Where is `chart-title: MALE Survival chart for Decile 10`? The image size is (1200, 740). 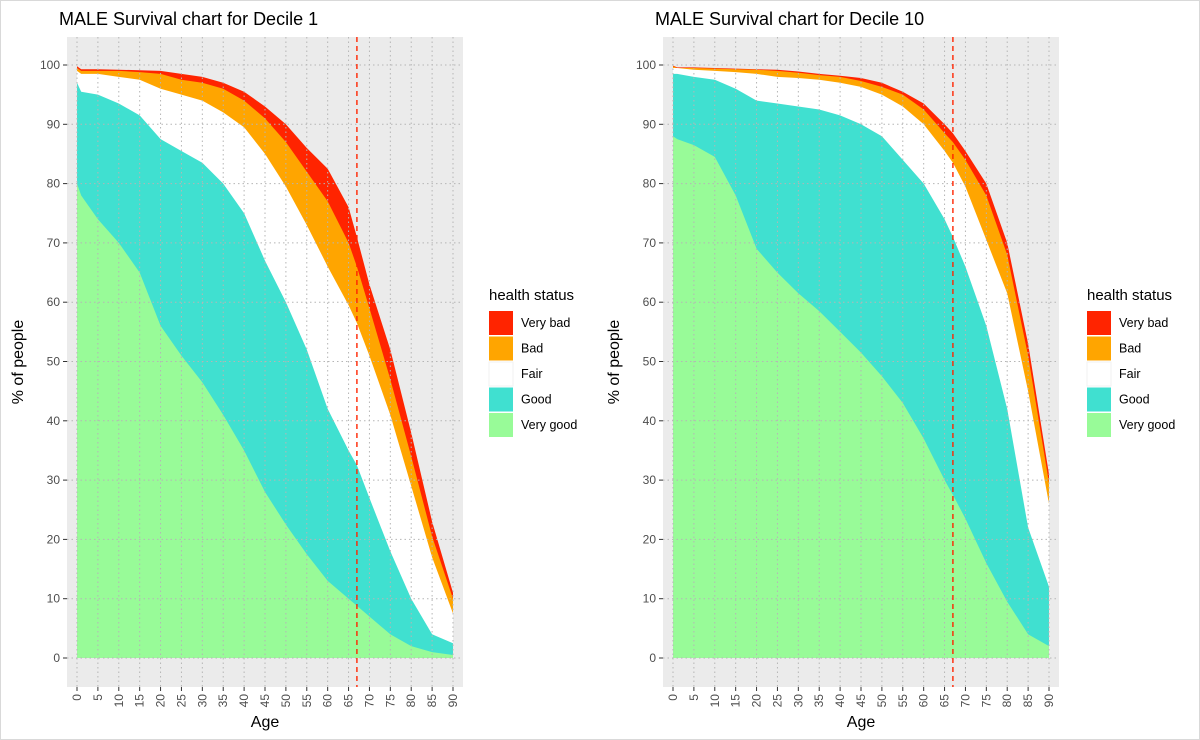 chart-title: MALE Survival chart for Decile 10 is located at coordinates (789, 19).